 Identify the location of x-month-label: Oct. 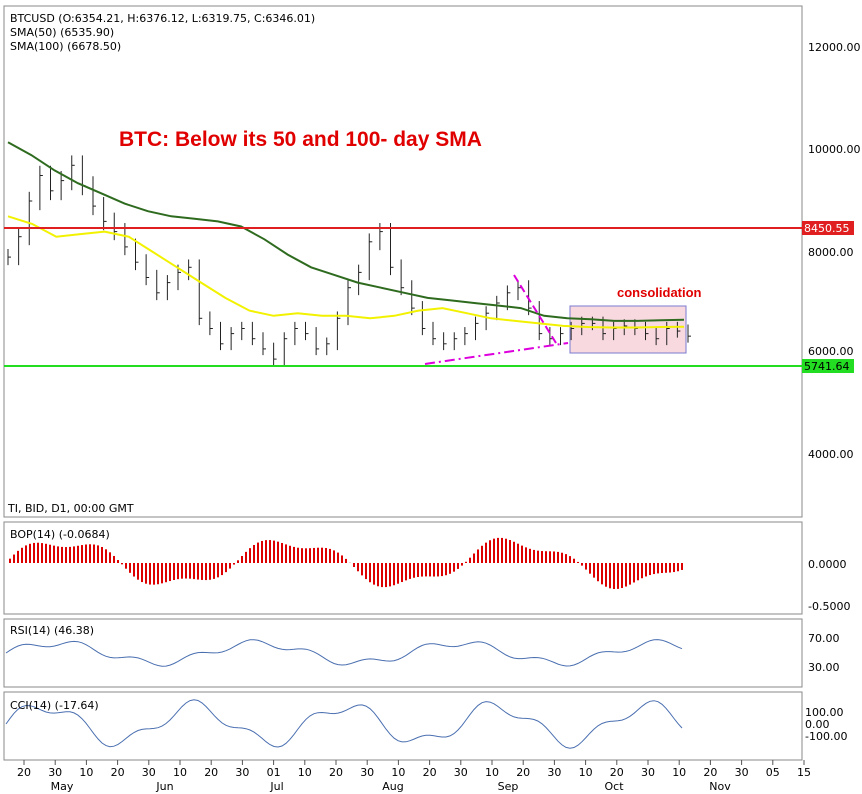
(614, 786).